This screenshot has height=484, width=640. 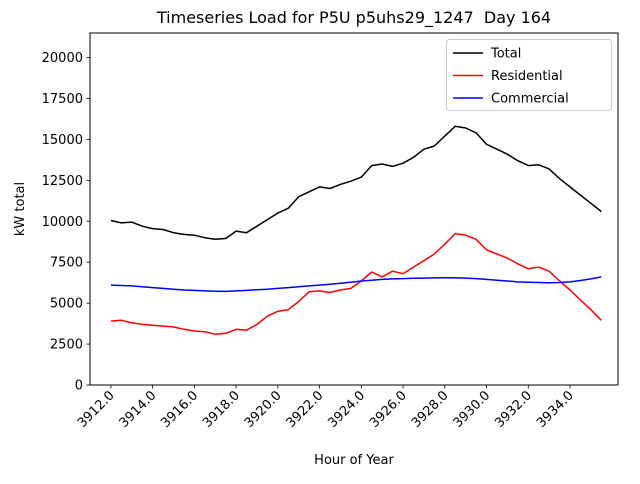 What do you see at coordinates (66, 304) in the screenshot?
I see `y-tick-label: 5000` at bounding box center [66, 304].